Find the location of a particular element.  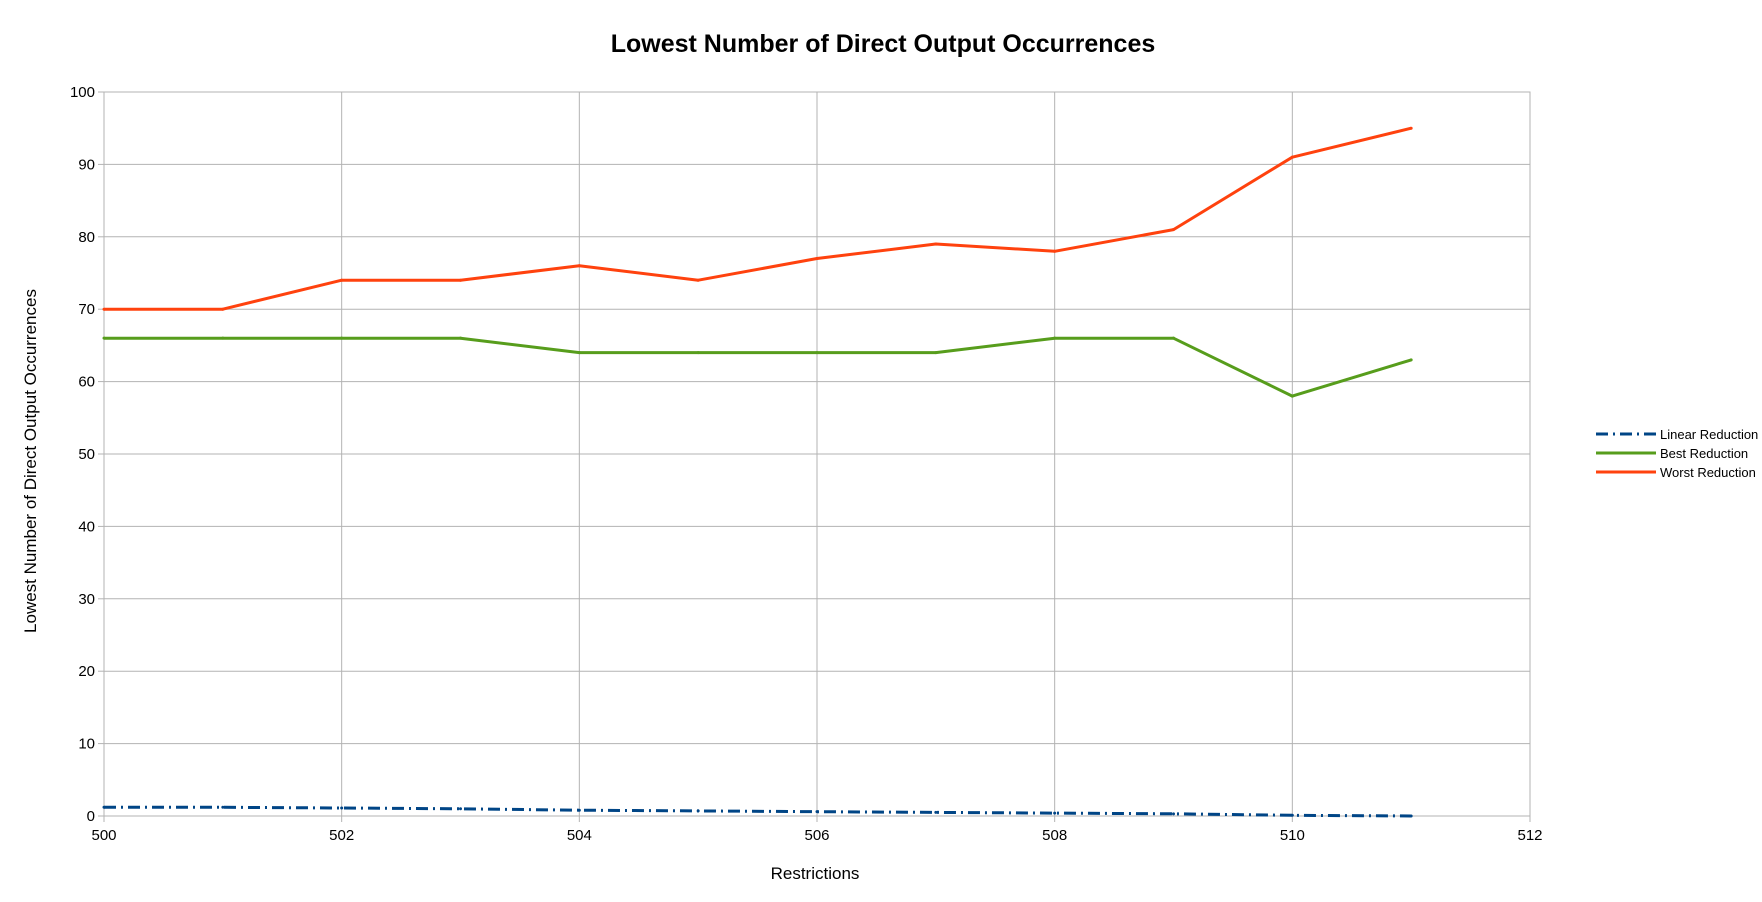

y-tick-label: 40 is located at coordinates (86, 526).